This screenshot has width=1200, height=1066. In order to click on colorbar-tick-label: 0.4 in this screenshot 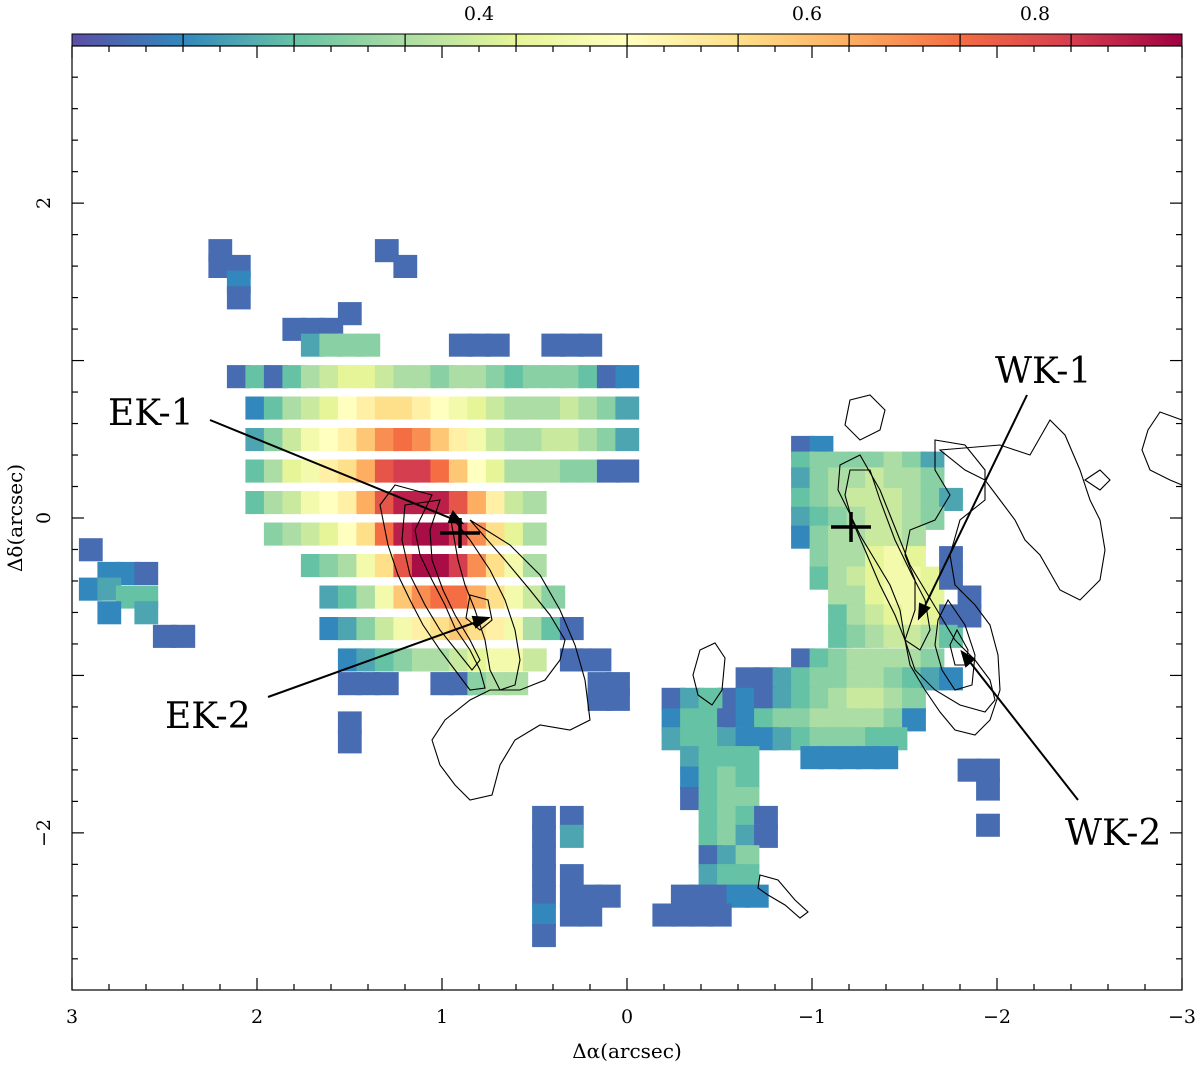, I will do `click(479, 14)`.